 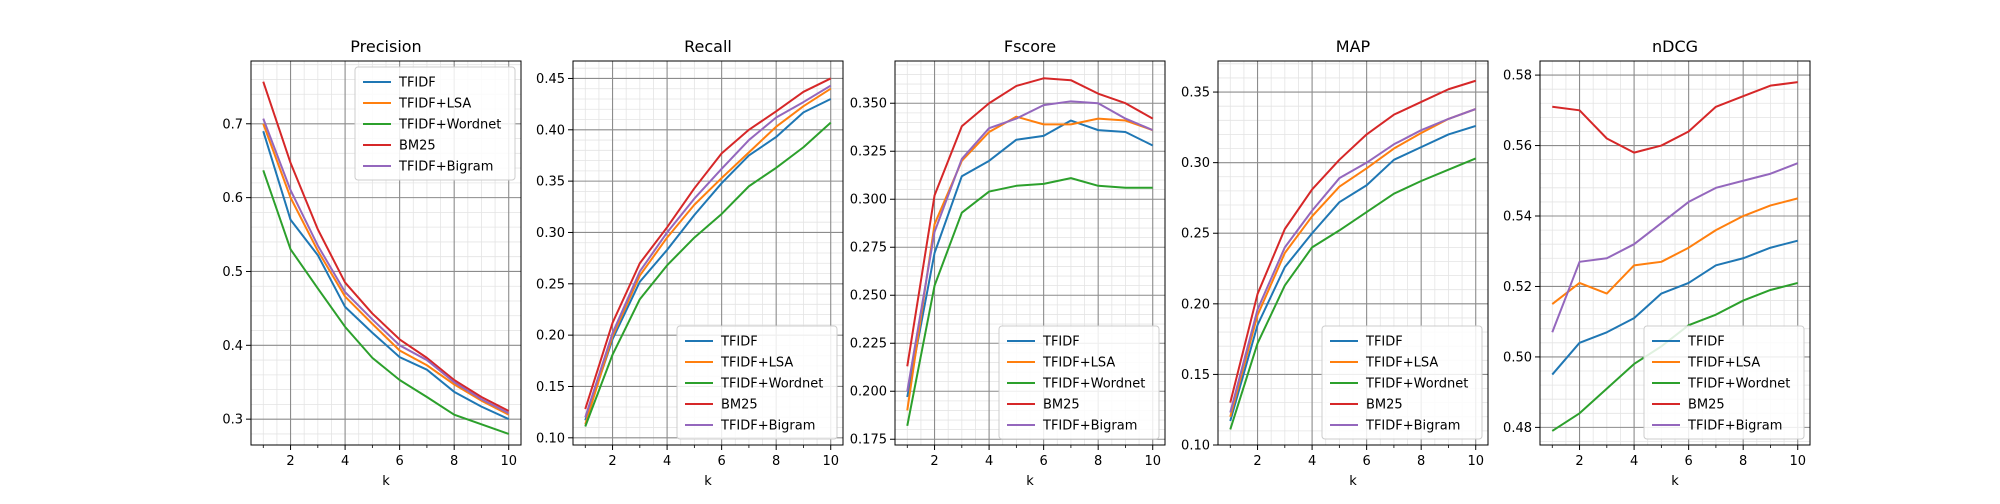 I want to click on y-tick-label: 0.350, so click(x=868, y=104).